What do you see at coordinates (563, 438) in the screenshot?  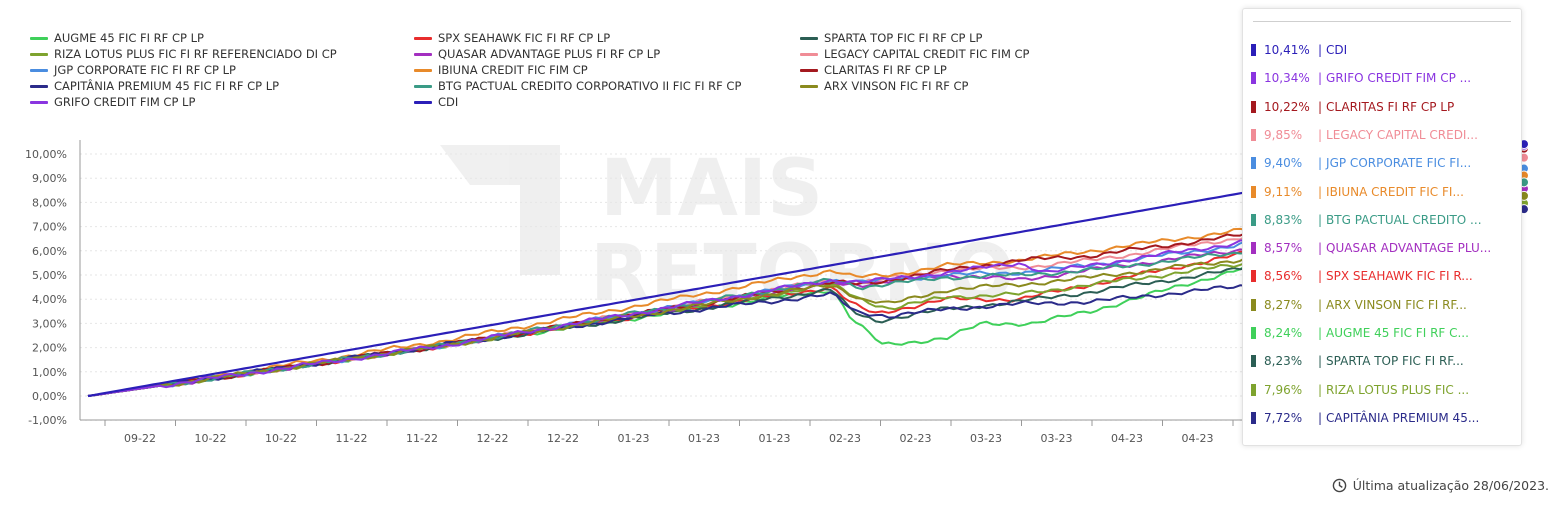 I see `x-tick-label: 12-22` at bounding box center [563, 438].